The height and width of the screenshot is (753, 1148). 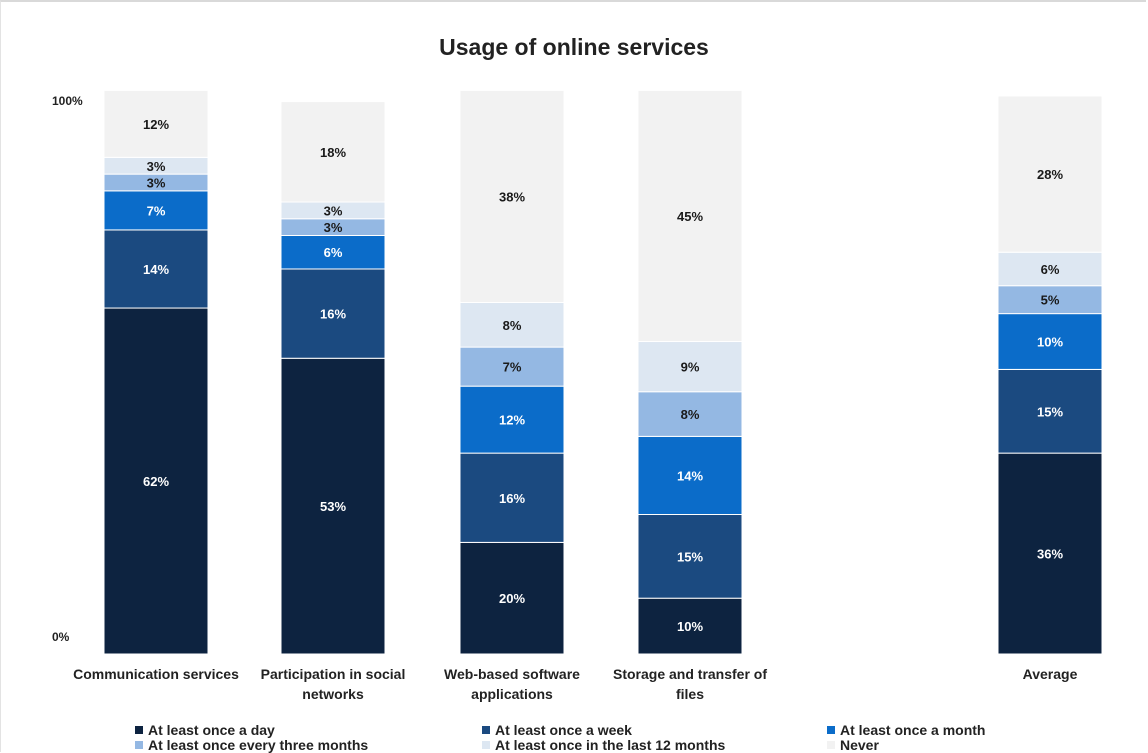 I want to click on data-label: 36%, so click(x=1050, y=554).